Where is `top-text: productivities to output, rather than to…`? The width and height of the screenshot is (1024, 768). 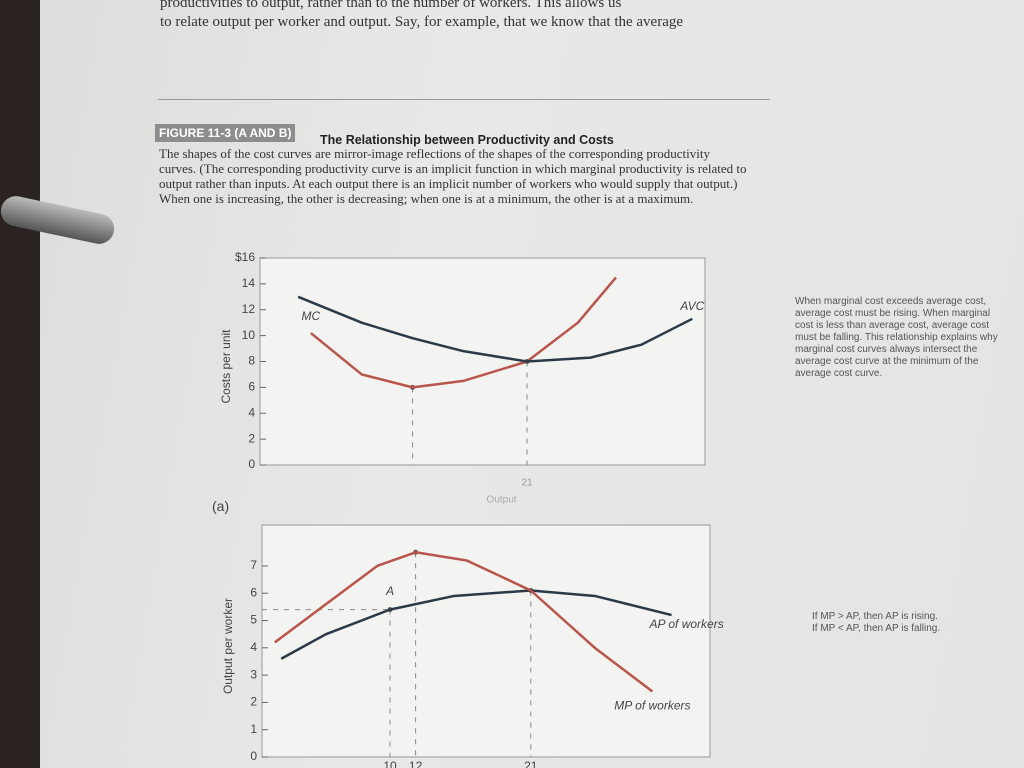
top-text: productivities to output, rather than to… is located at coordinates (421, 16).